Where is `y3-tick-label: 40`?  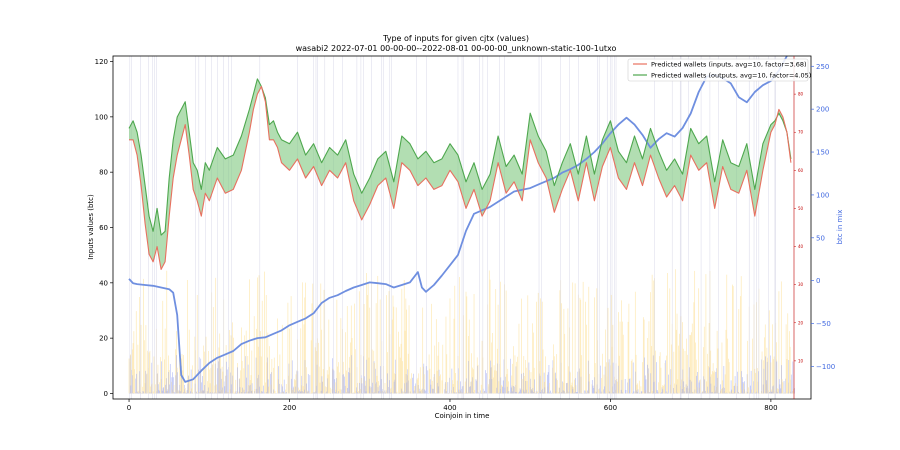
y3-tick-label: 40 is located at coordinates (801, 246).